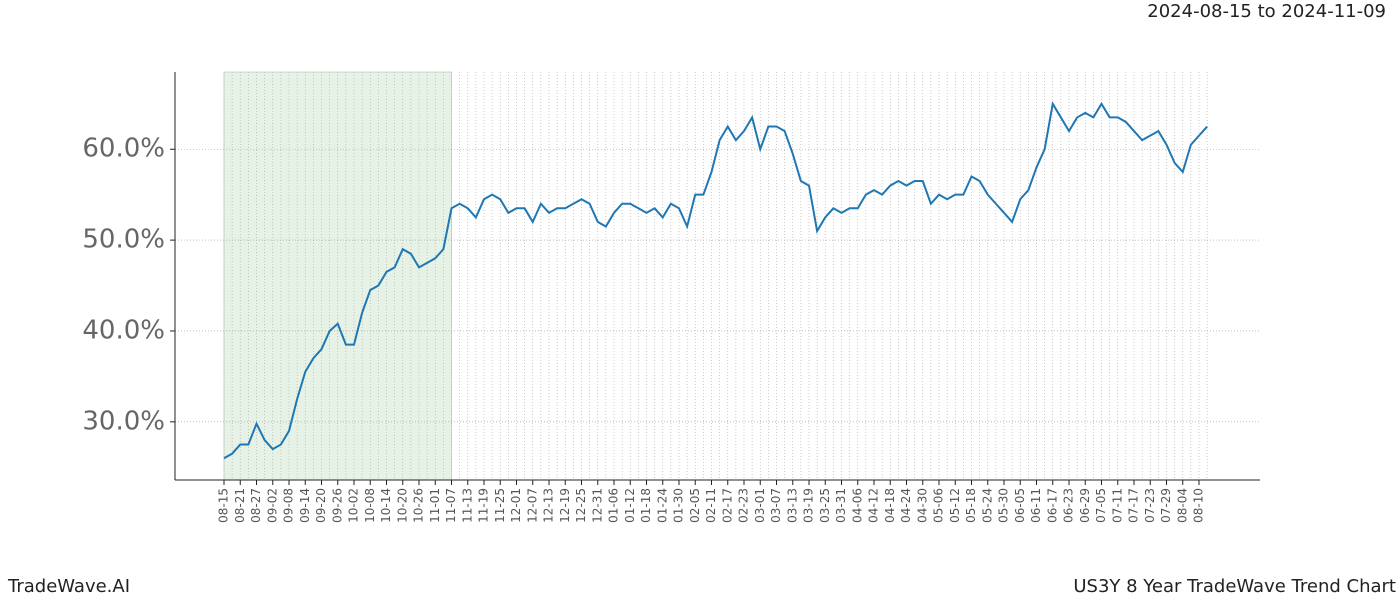 Image resolution: width=1400 pixels, height=600 pixels. What do you see at coordinates (386, 505) in the screenshot?
I see `x-tick-label: 10-14` at bounding box center [386, 505].